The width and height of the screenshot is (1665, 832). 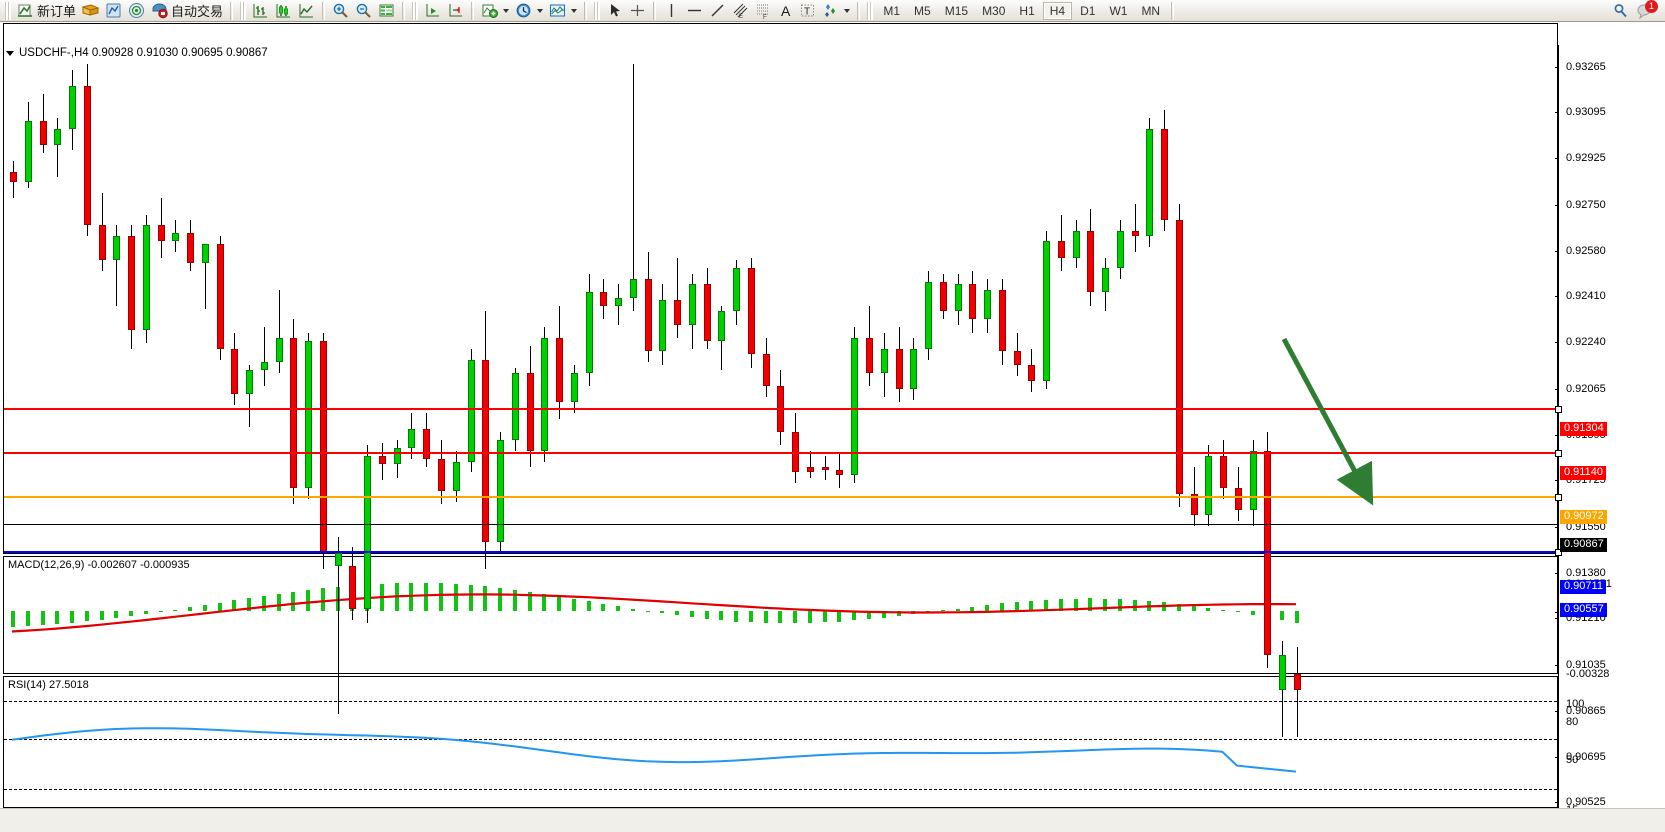 I want to click on text-label-button: T, so click(x=807, y=11).